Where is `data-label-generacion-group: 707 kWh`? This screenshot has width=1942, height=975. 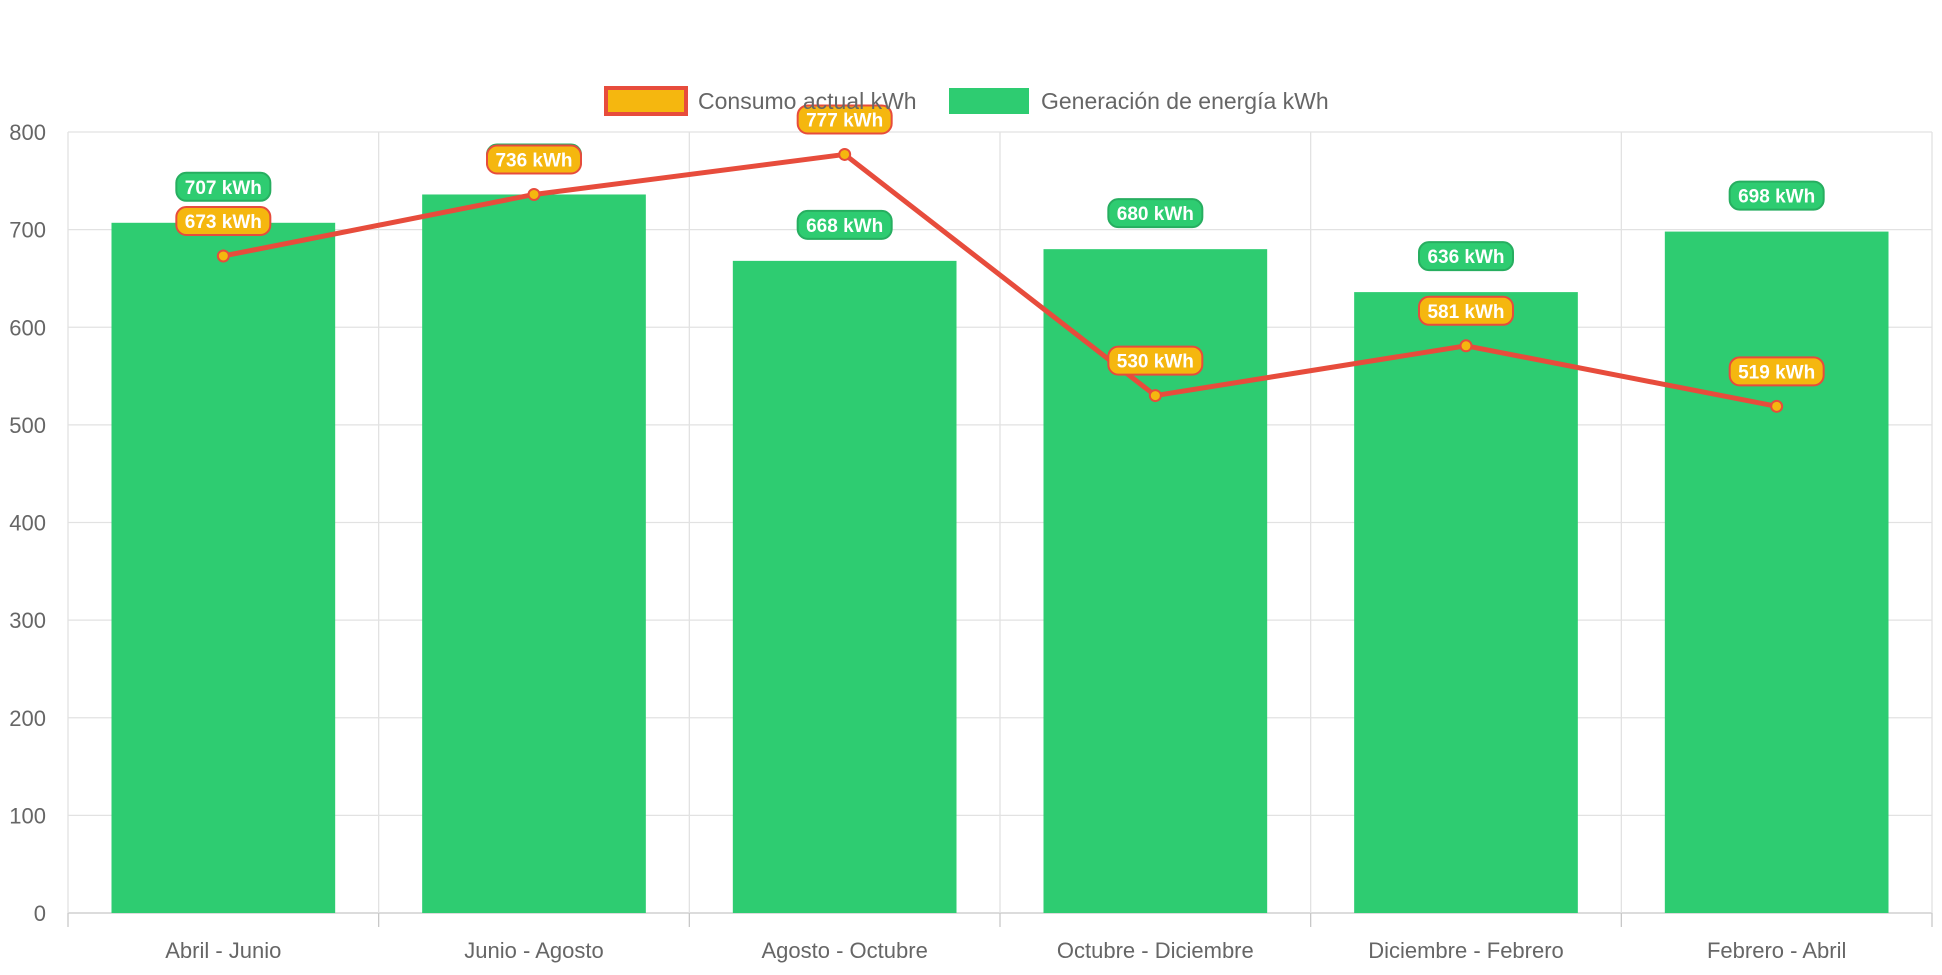
data-label-generacion-group: 707 kWh is located at coordinates (223, 186).